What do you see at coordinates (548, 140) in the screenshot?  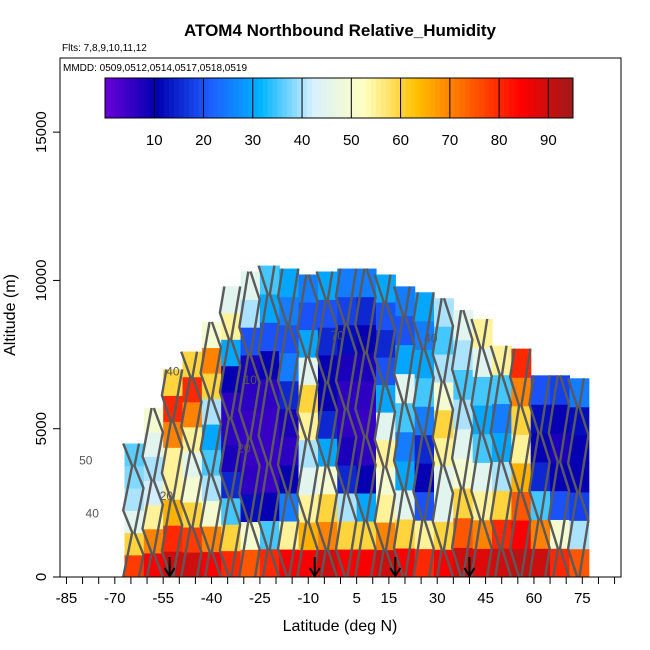 I see `colorbar-tick-label: 90` at bounding box center [548, 140].